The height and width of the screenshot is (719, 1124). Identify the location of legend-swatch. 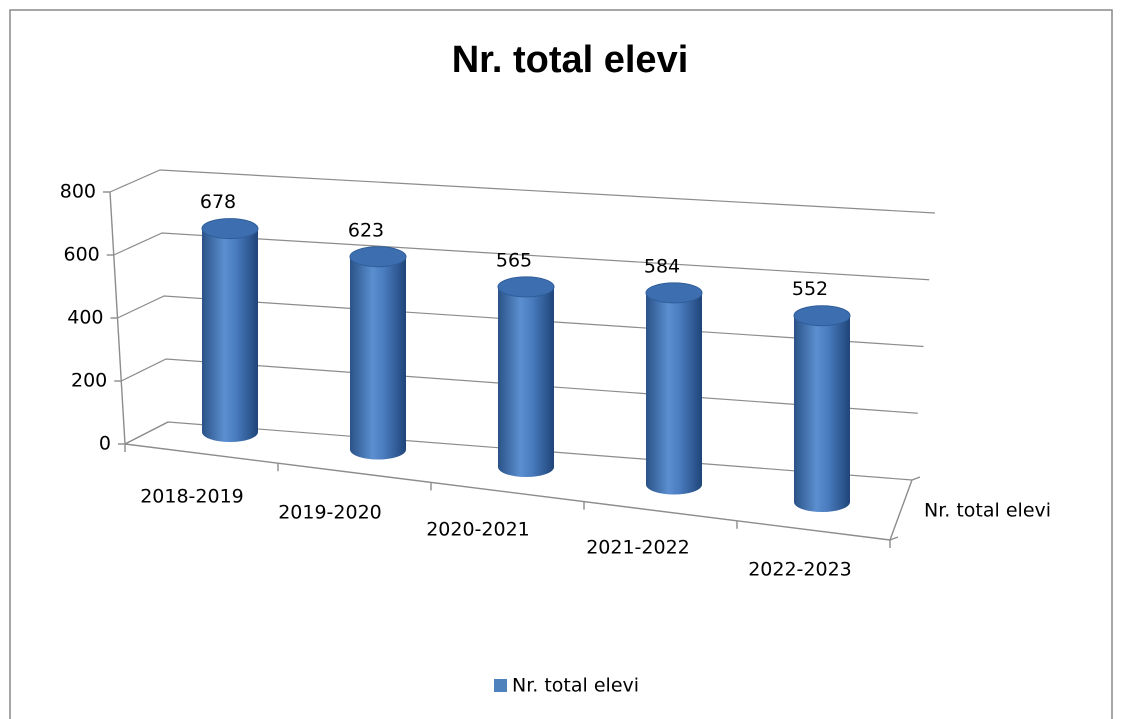
(500, 685).